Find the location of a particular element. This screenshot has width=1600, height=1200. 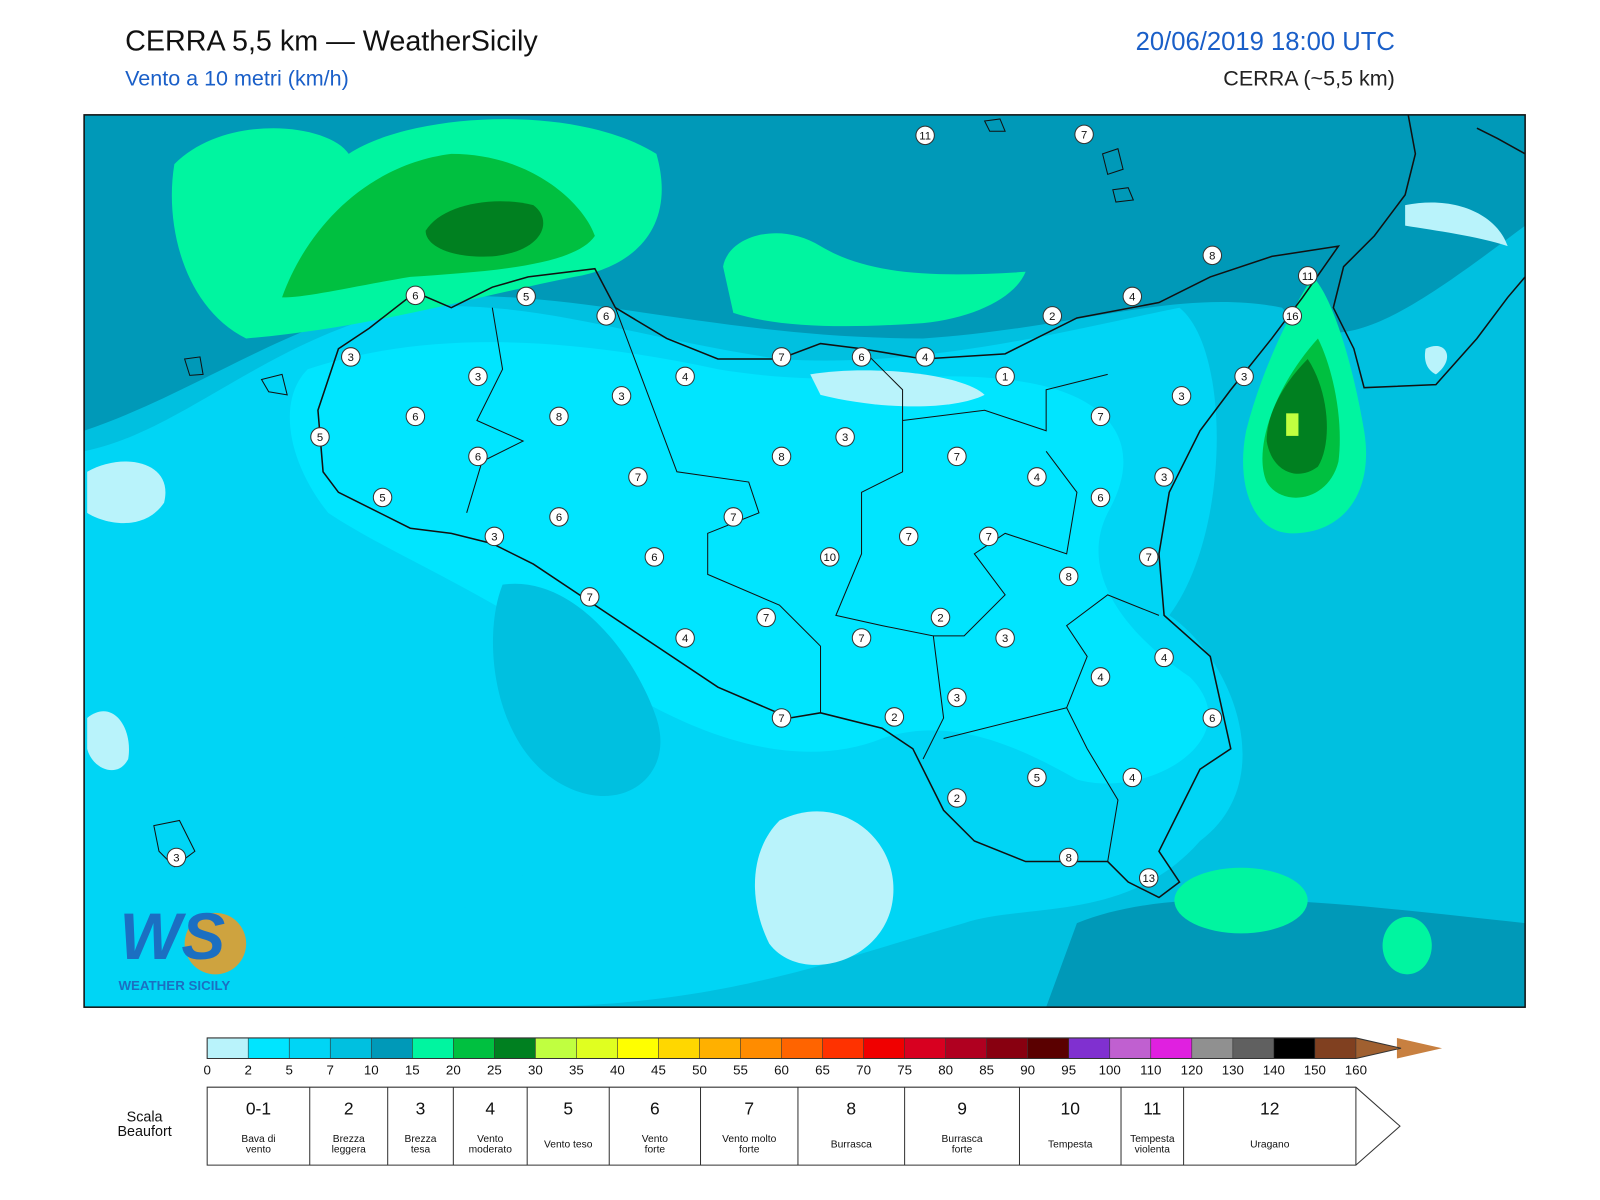

logo-text: WEATHER SICILY is located at coordinates (174, 985).